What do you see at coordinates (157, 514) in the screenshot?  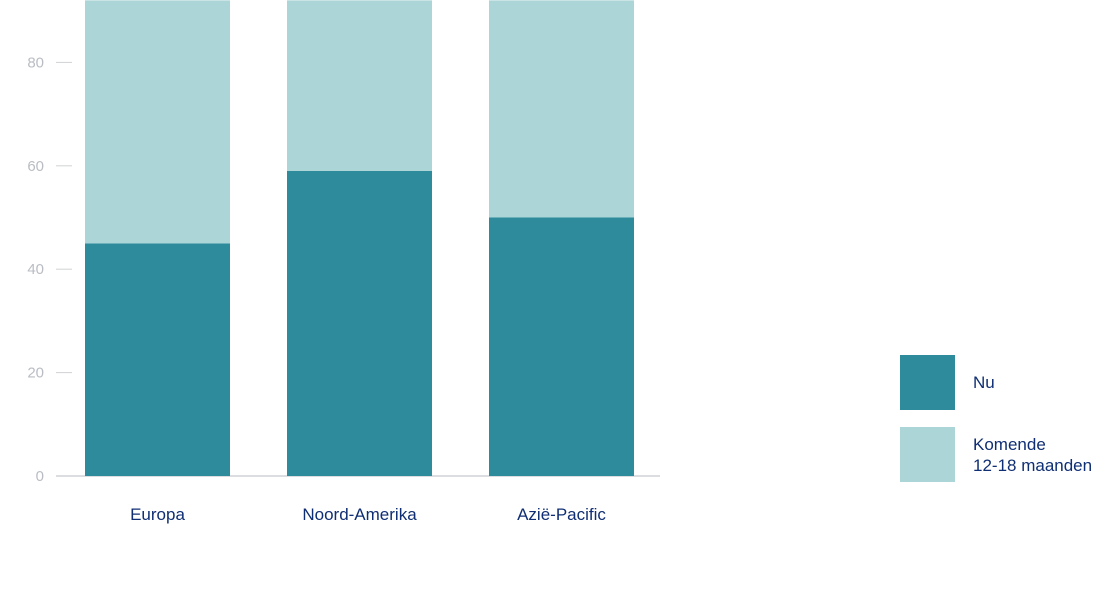 I see `x-category-label: Europa` at bounding box center [157, 514].